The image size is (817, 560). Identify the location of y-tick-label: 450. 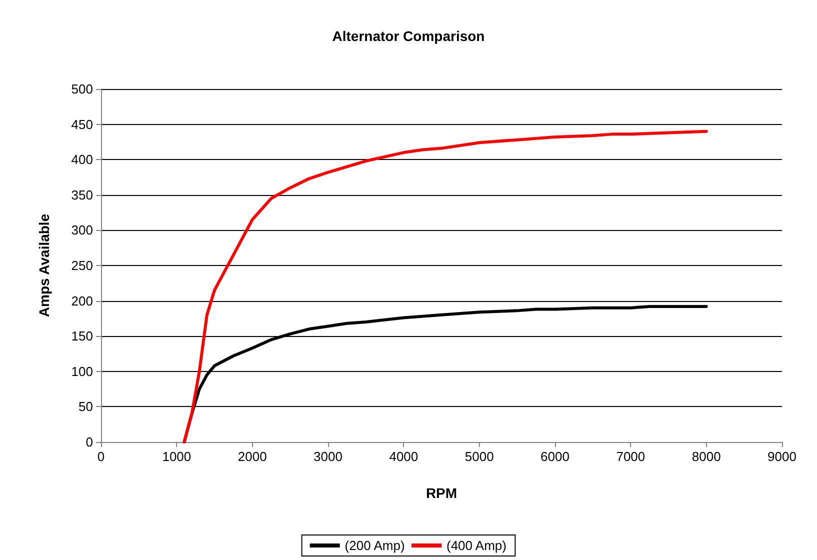
(82, 124).